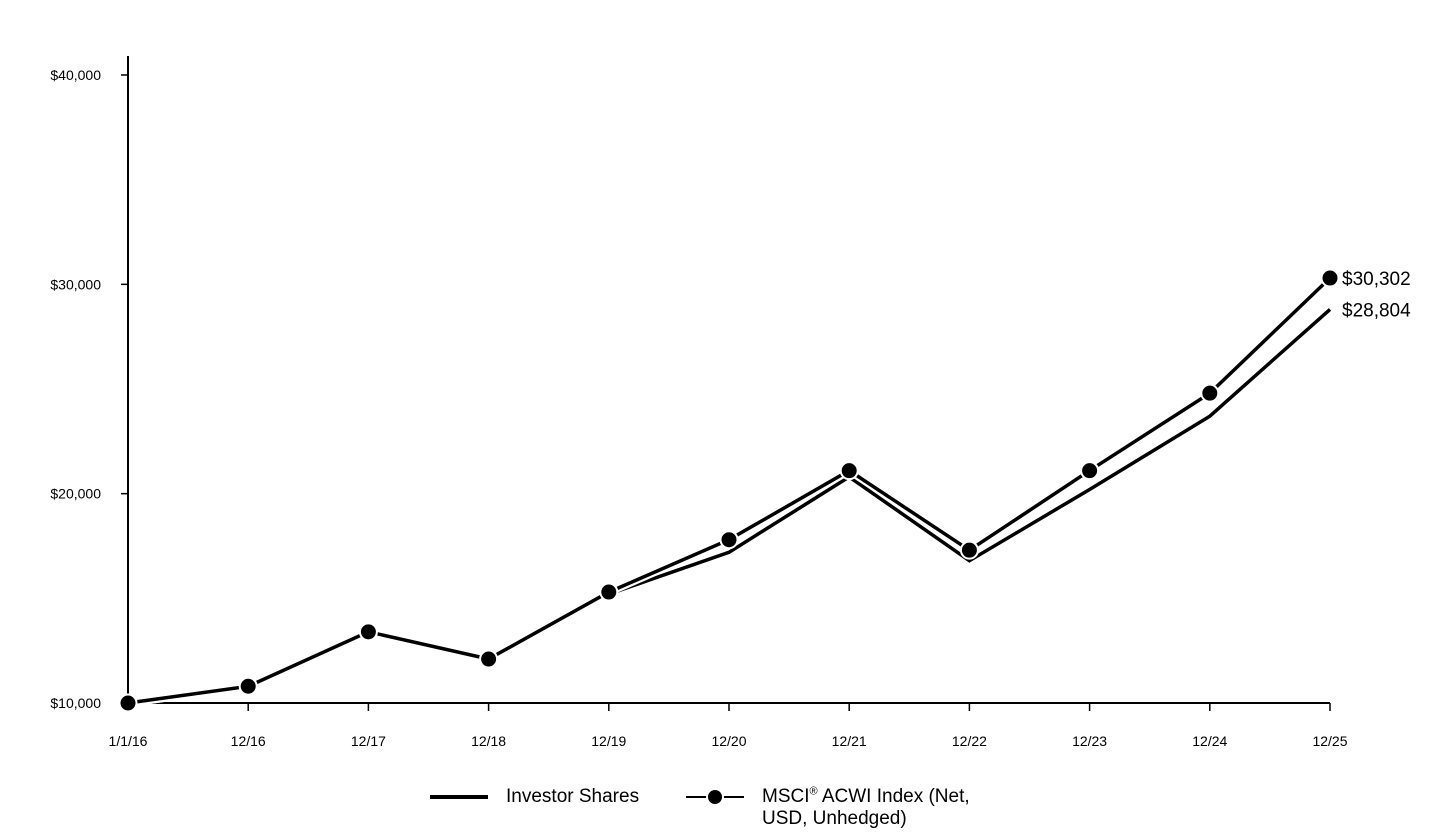 The image size is (1440, 840). Describe the element at coordinates (834, 818) in the screenshot. I see `legend-label-msci-line2: USD, Unhedged)` at that location.